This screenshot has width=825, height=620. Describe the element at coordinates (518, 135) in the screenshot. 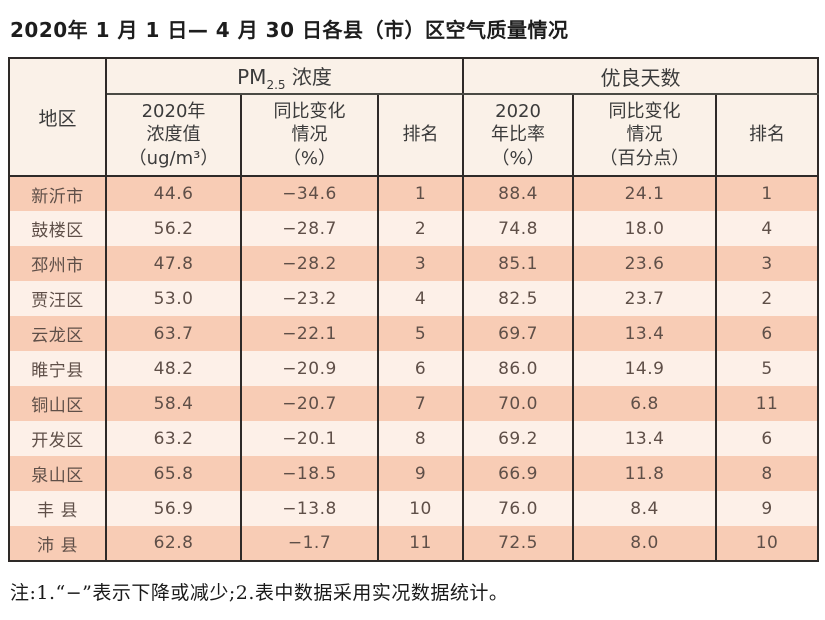

I see `header-good-ratio: 2020 年比率 （%）` at that location.